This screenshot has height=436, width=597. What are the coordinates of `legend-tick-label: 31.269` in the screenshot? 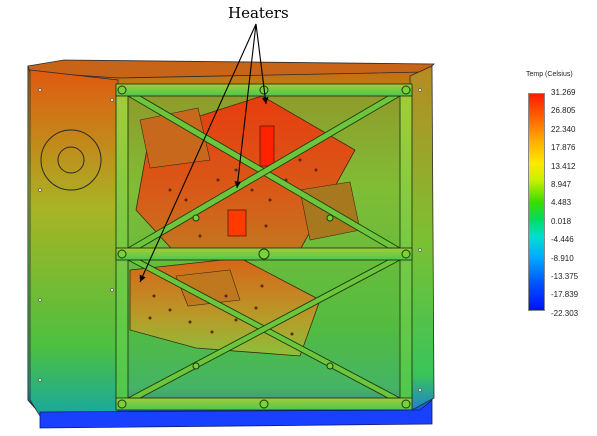 It's located at (563, 92).